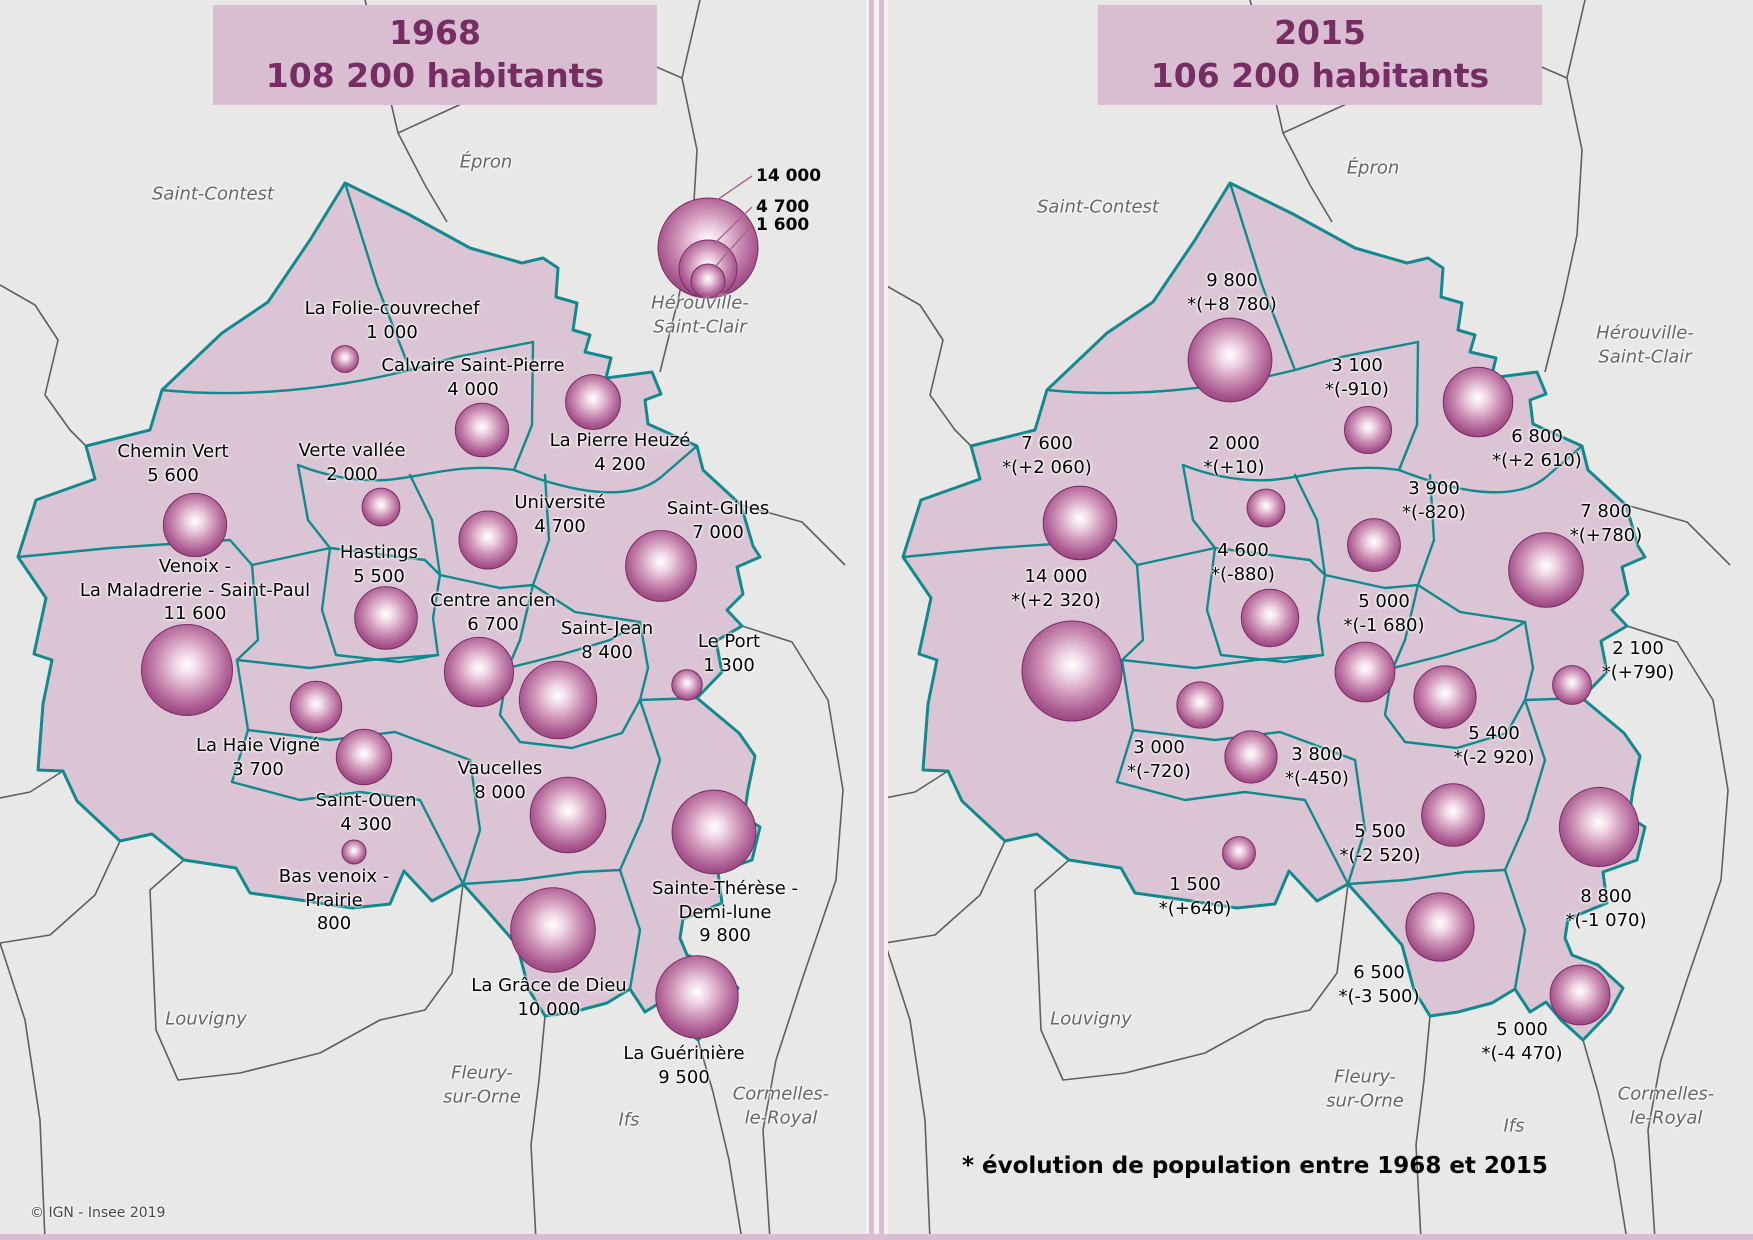  What do you see at coordinates (729, 665) in the screenshot?
I see `neighborhood-label-1968: 1 300` at bounding box center [729, 665].